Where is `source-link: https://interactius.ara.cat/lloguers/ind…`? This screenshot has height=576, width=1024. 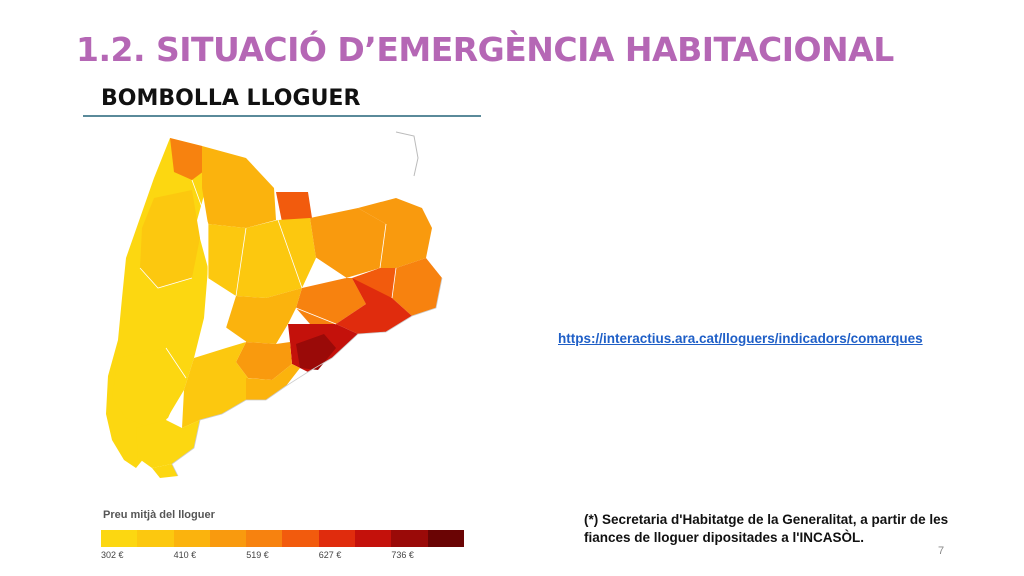 source-link: https://interactius.ara.cat/lloguers/ind… is located at coordinates (740, 338).